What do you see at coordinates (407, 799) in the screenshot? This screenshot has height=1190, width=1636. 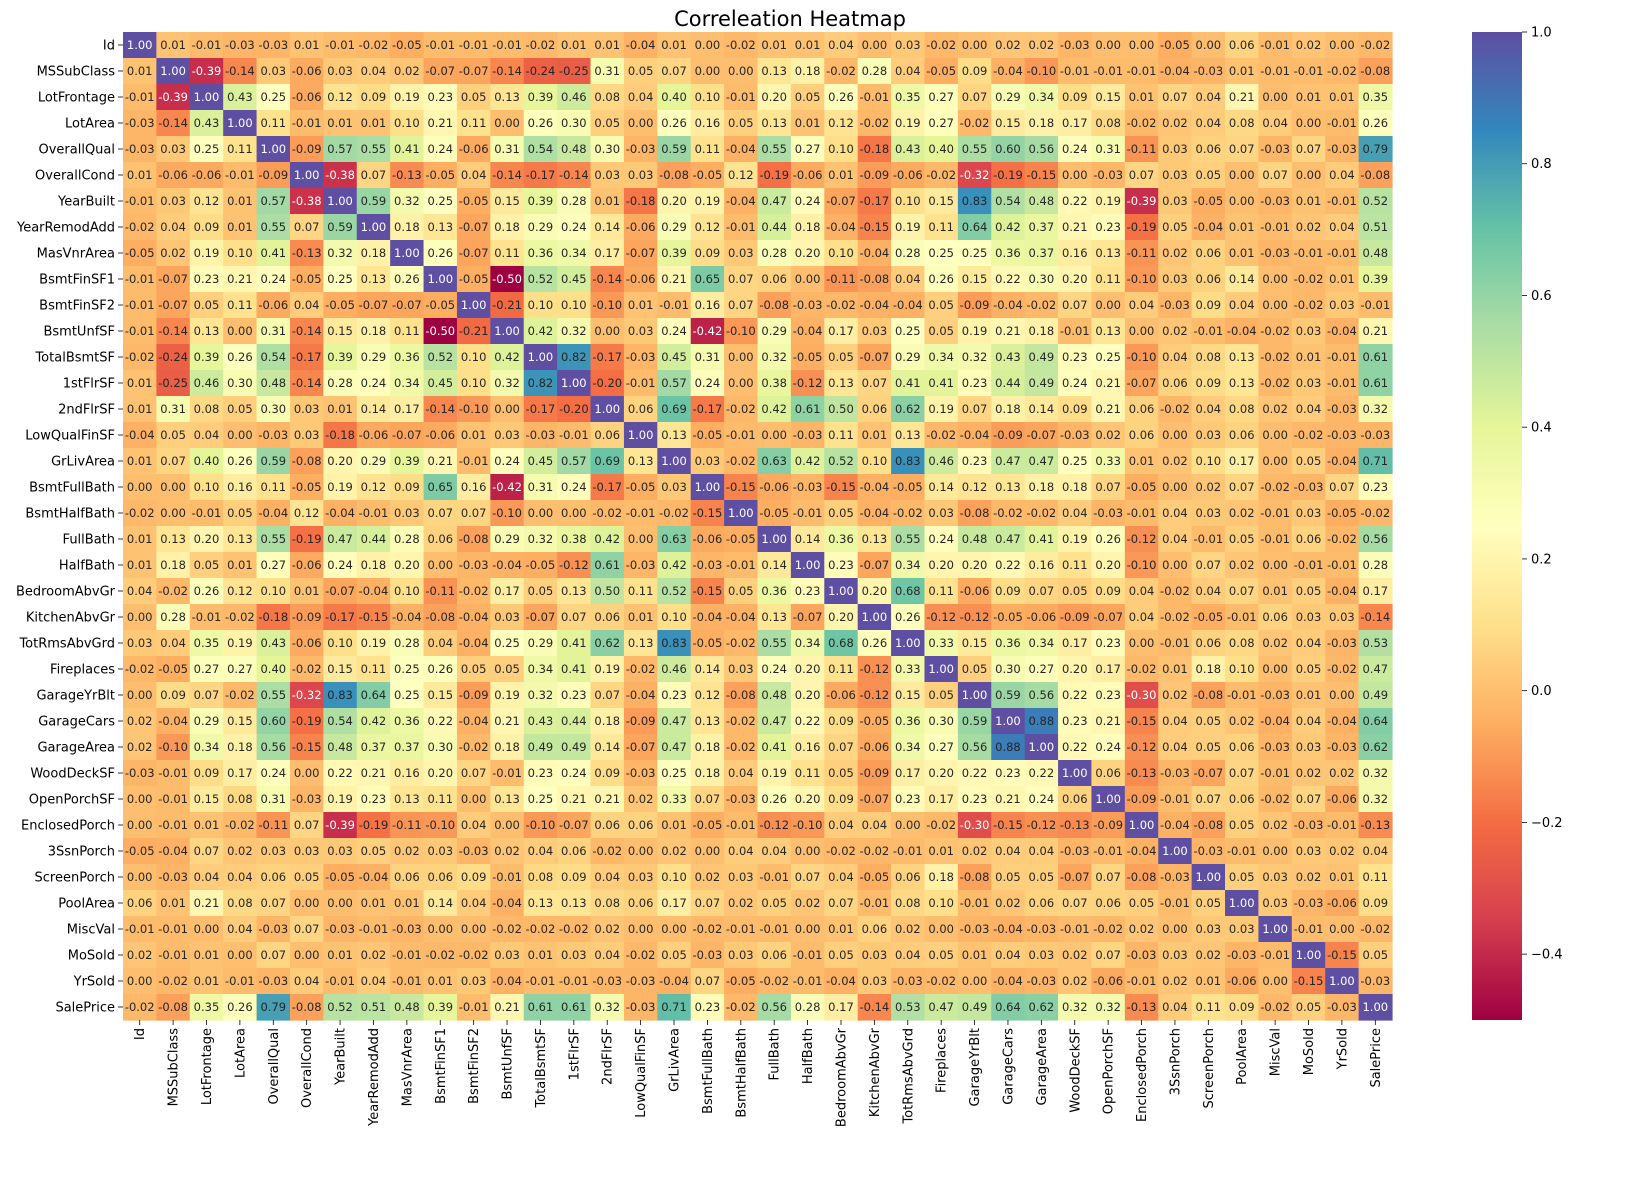 I see `cell-value-label: 0.13` at bounding box center [407, 799].